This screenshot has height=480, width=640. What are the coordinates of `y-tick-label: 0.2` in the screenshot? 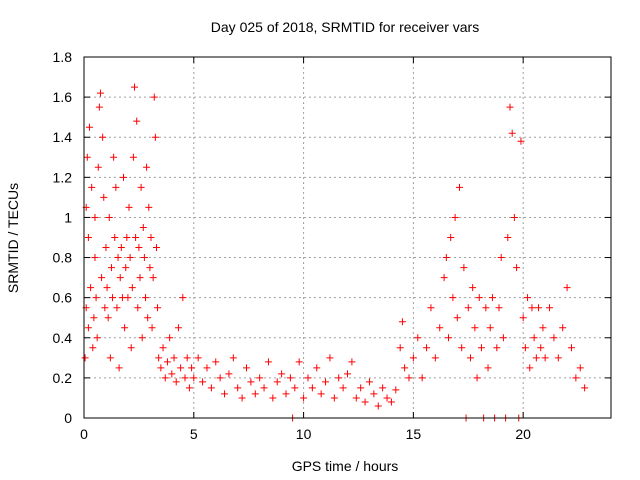 It's located at (63, 378).